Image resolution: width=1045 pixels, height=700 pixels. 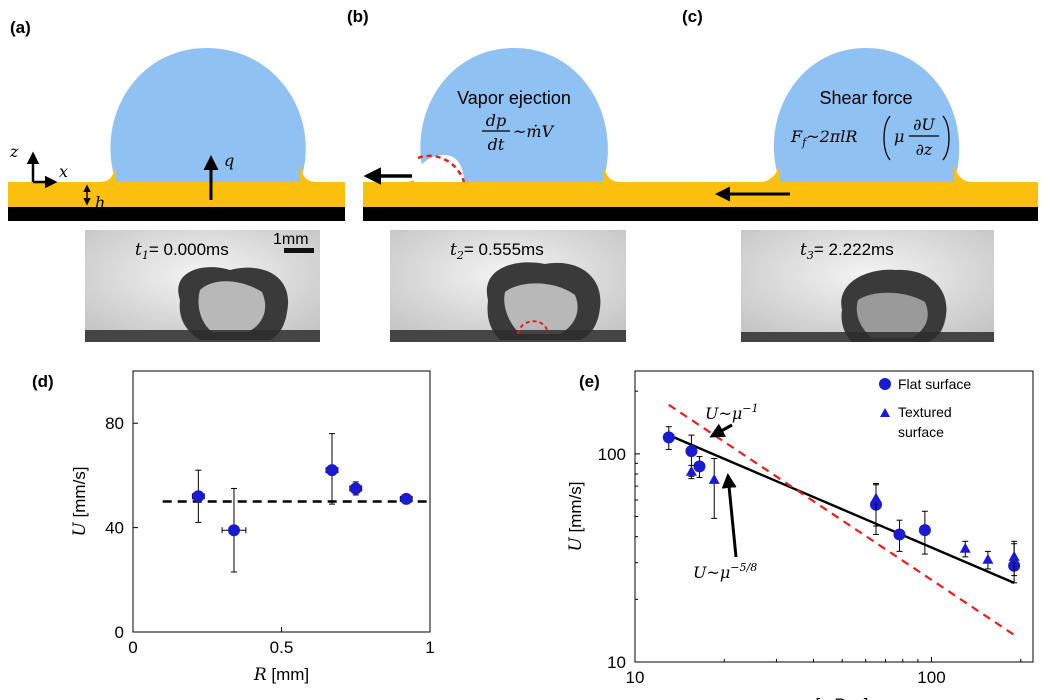 I want to click on legend-marker-triangle, so click(x=885, y=412).